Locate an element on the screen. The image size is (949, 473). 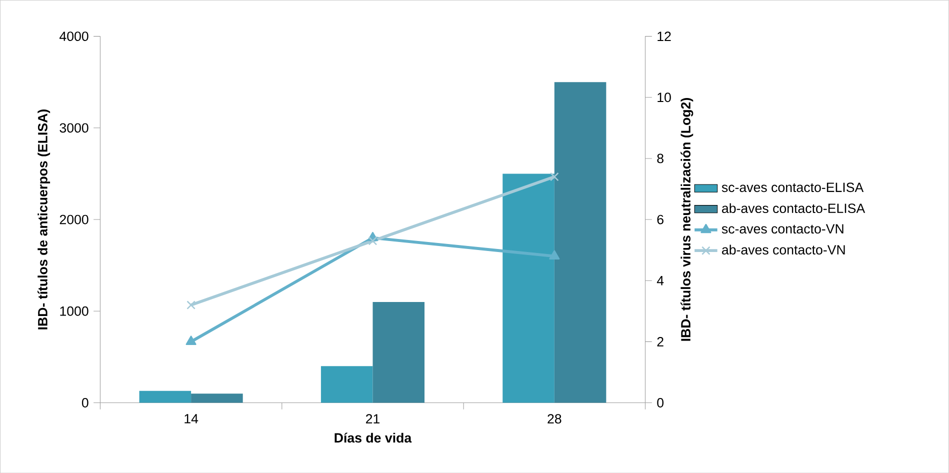
y2-tick-label: 6 is located at coordinates (660, 219).